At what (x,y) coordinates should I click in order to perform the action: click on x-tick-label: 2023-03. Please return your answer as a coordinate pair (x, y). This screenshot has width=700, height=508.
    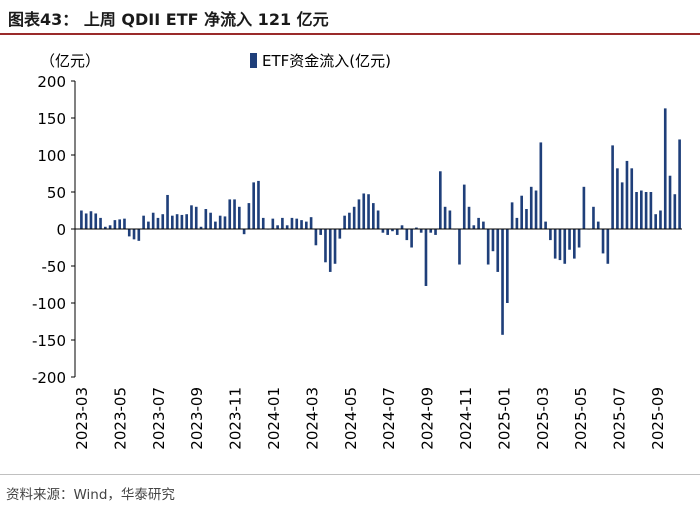
    Looking at the image, I should click on (82, 418).